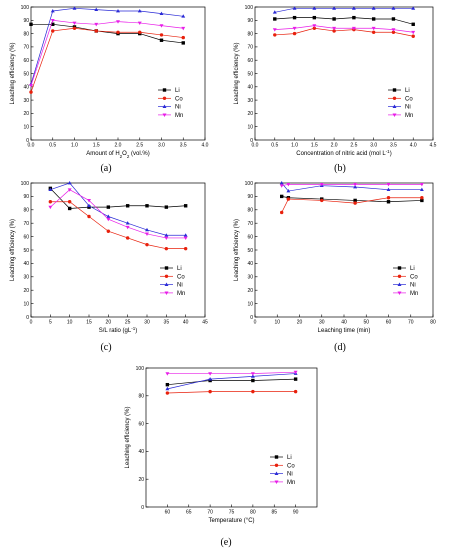  What do you see at coordinates (237, 74) in the screenshot?
I see `y-axis-label: Leaching efficiency (%)` at bounding box center [237, 74].